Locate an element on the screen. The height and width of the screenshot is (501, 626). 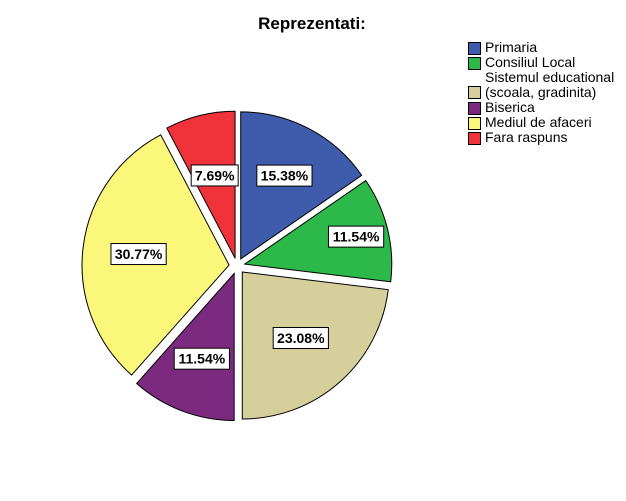
legend-swatch-mediul-de-afaceri is located at coordinates (474, 123).